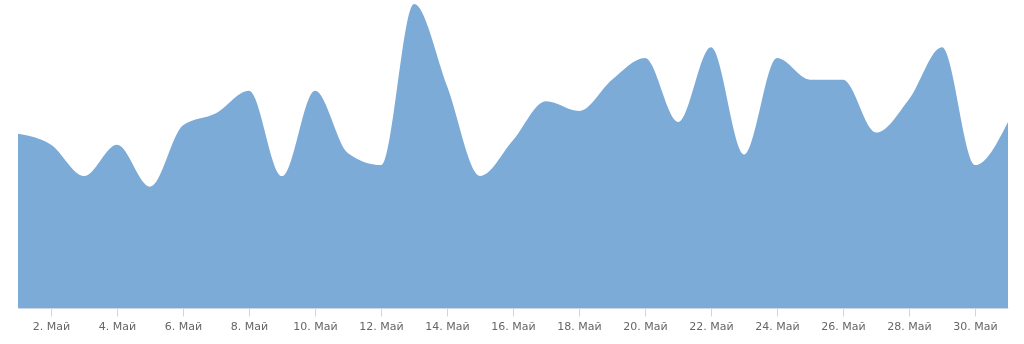 This screenshot has height=344, width=1024. I want to click on x-tick-label: 20. Май, so click(645, 326).